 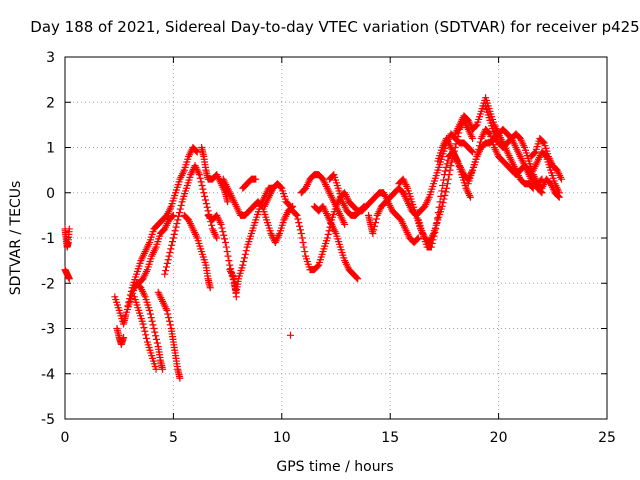 I want to click on y-axis-label: SDTVAR / TECUs, so click(x=16, y=238).